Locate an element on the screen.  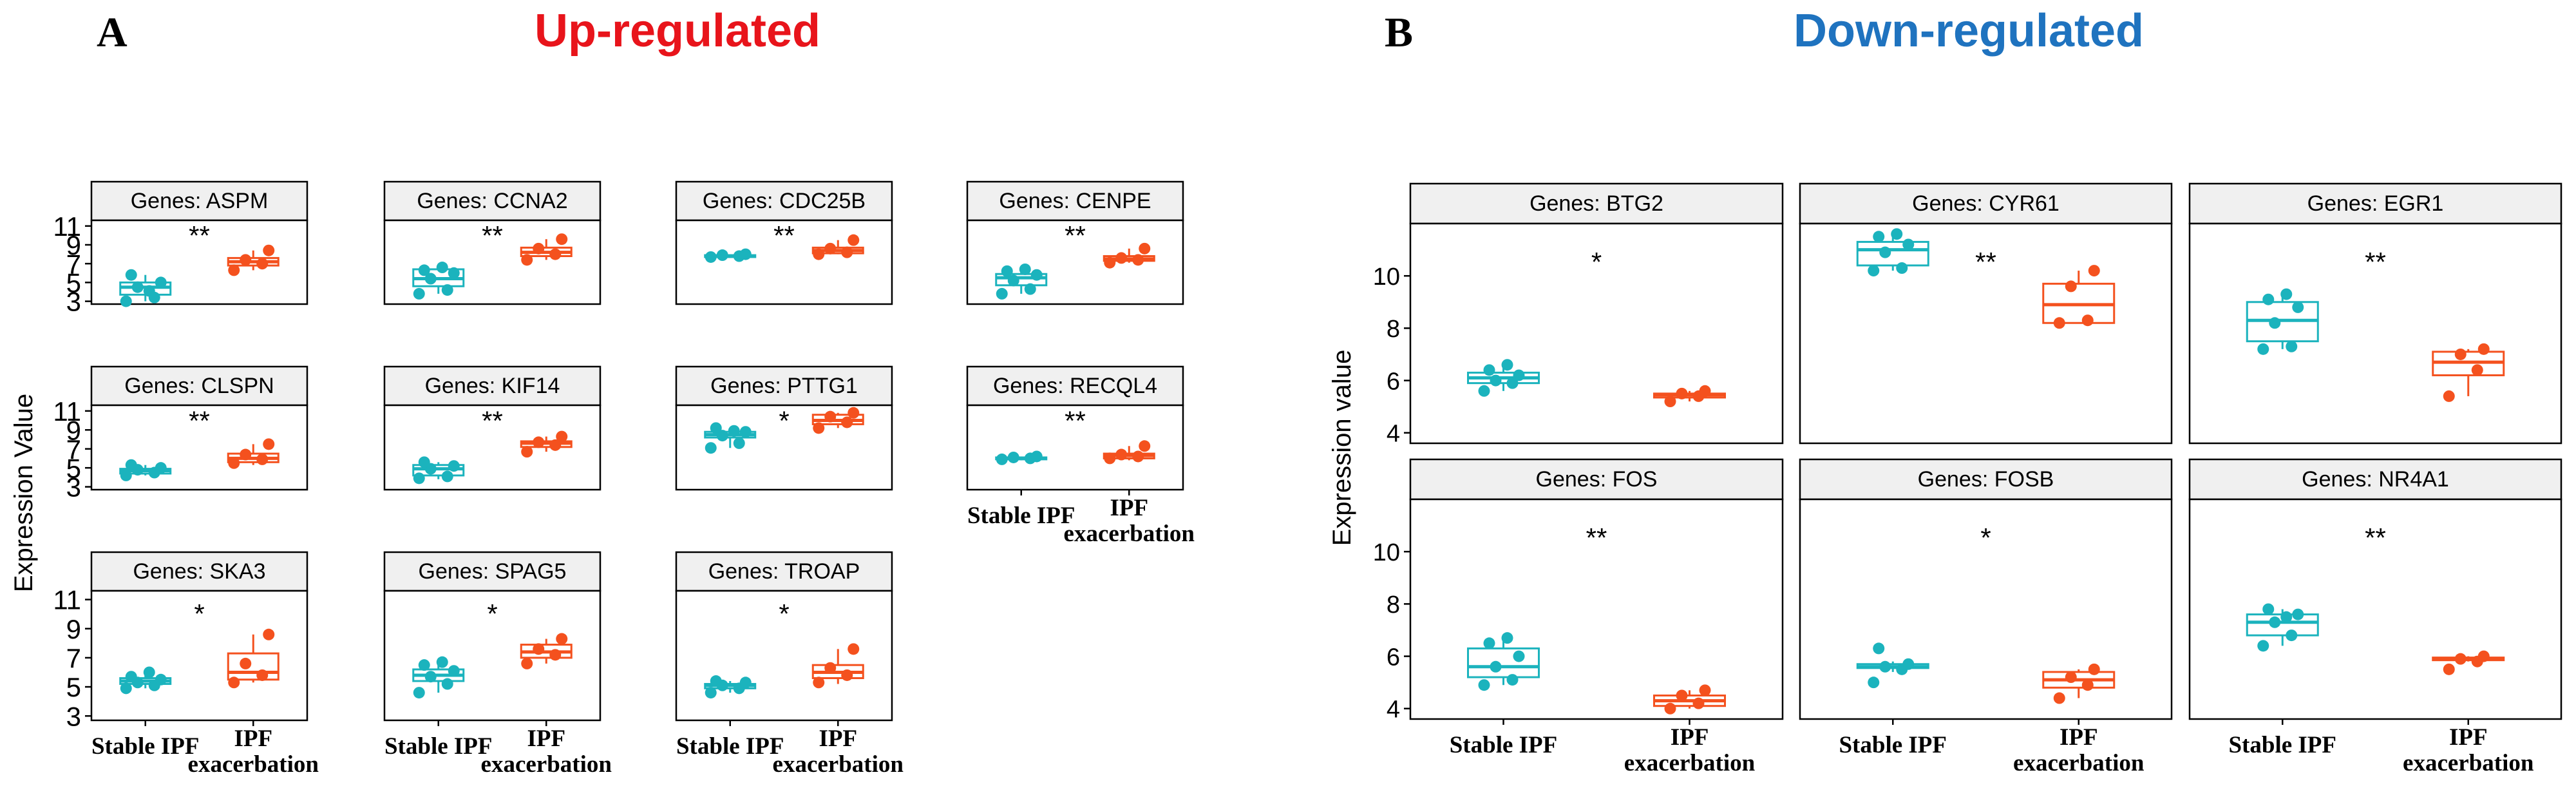
facet-label: Genes: CLSPN is located at coordinates (199, 386).